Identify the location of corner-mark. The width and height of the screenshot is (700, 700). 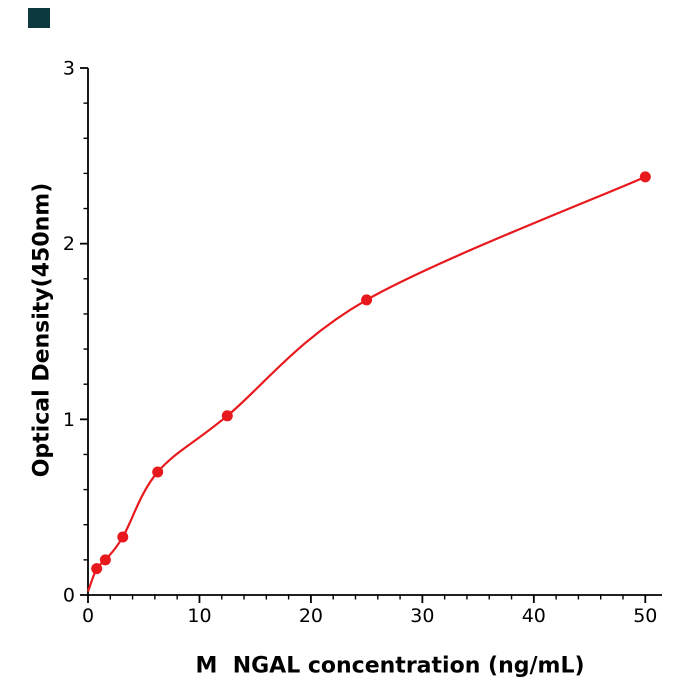
(39, 18).